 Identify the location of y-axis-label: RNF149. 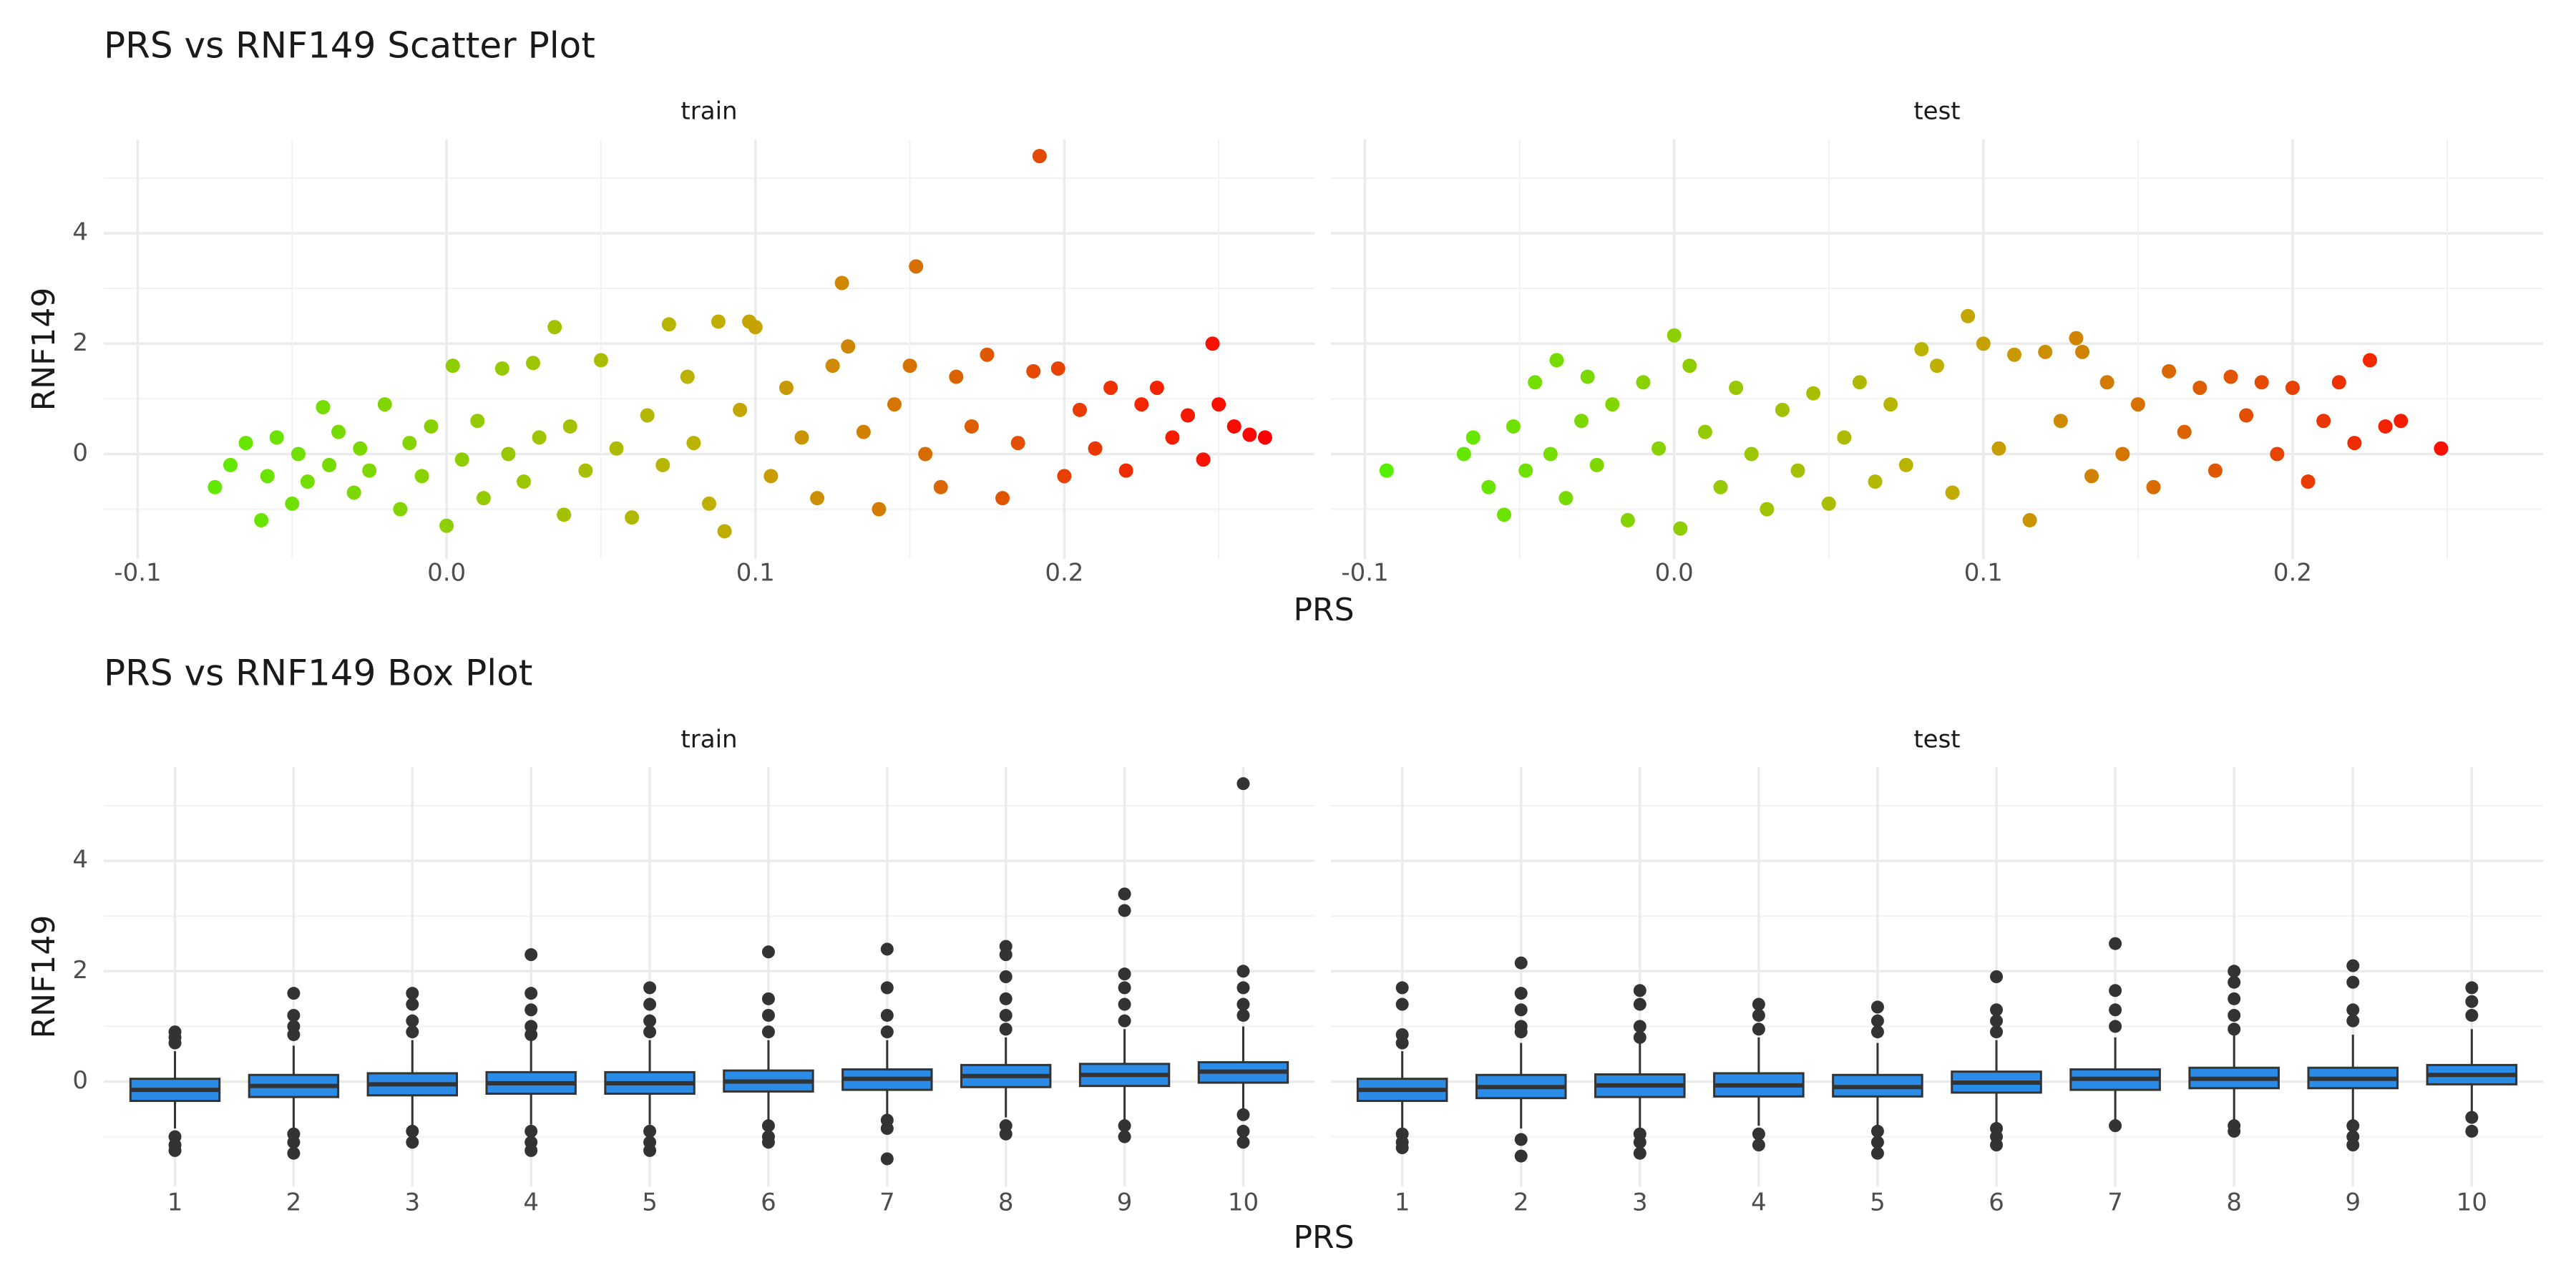
(44, 977).